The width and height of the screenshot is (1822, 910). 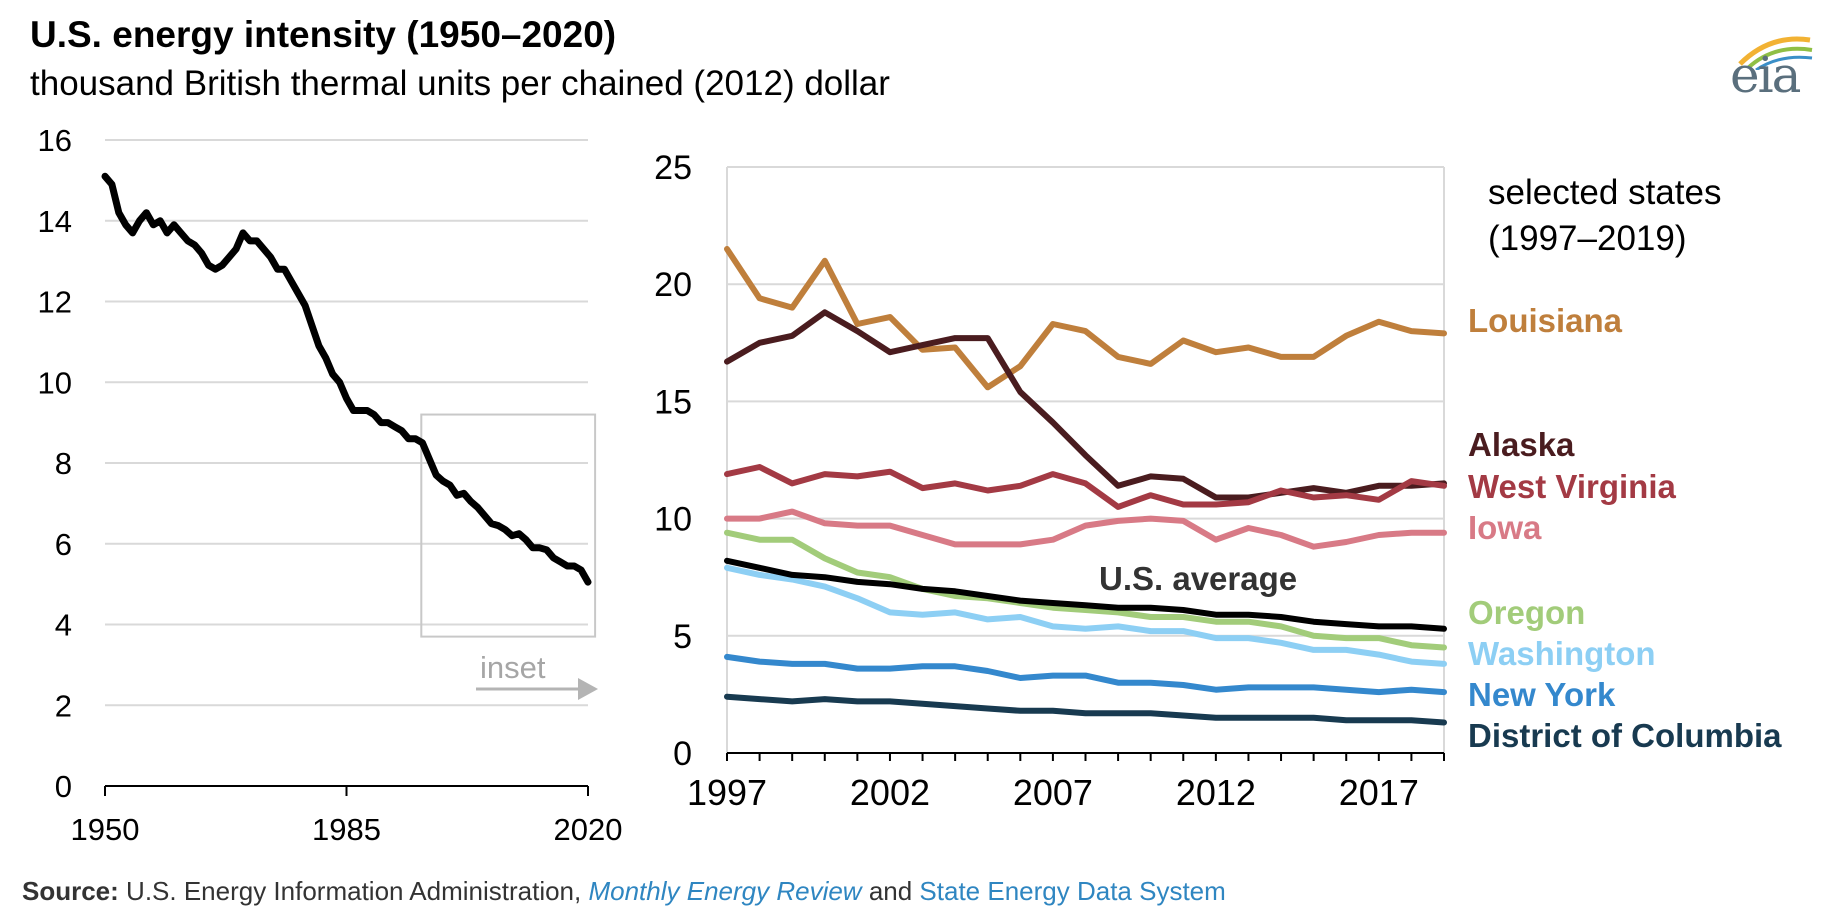 I want to click on eia-logo-swoosh-icon, so click(x=1775, y=53).